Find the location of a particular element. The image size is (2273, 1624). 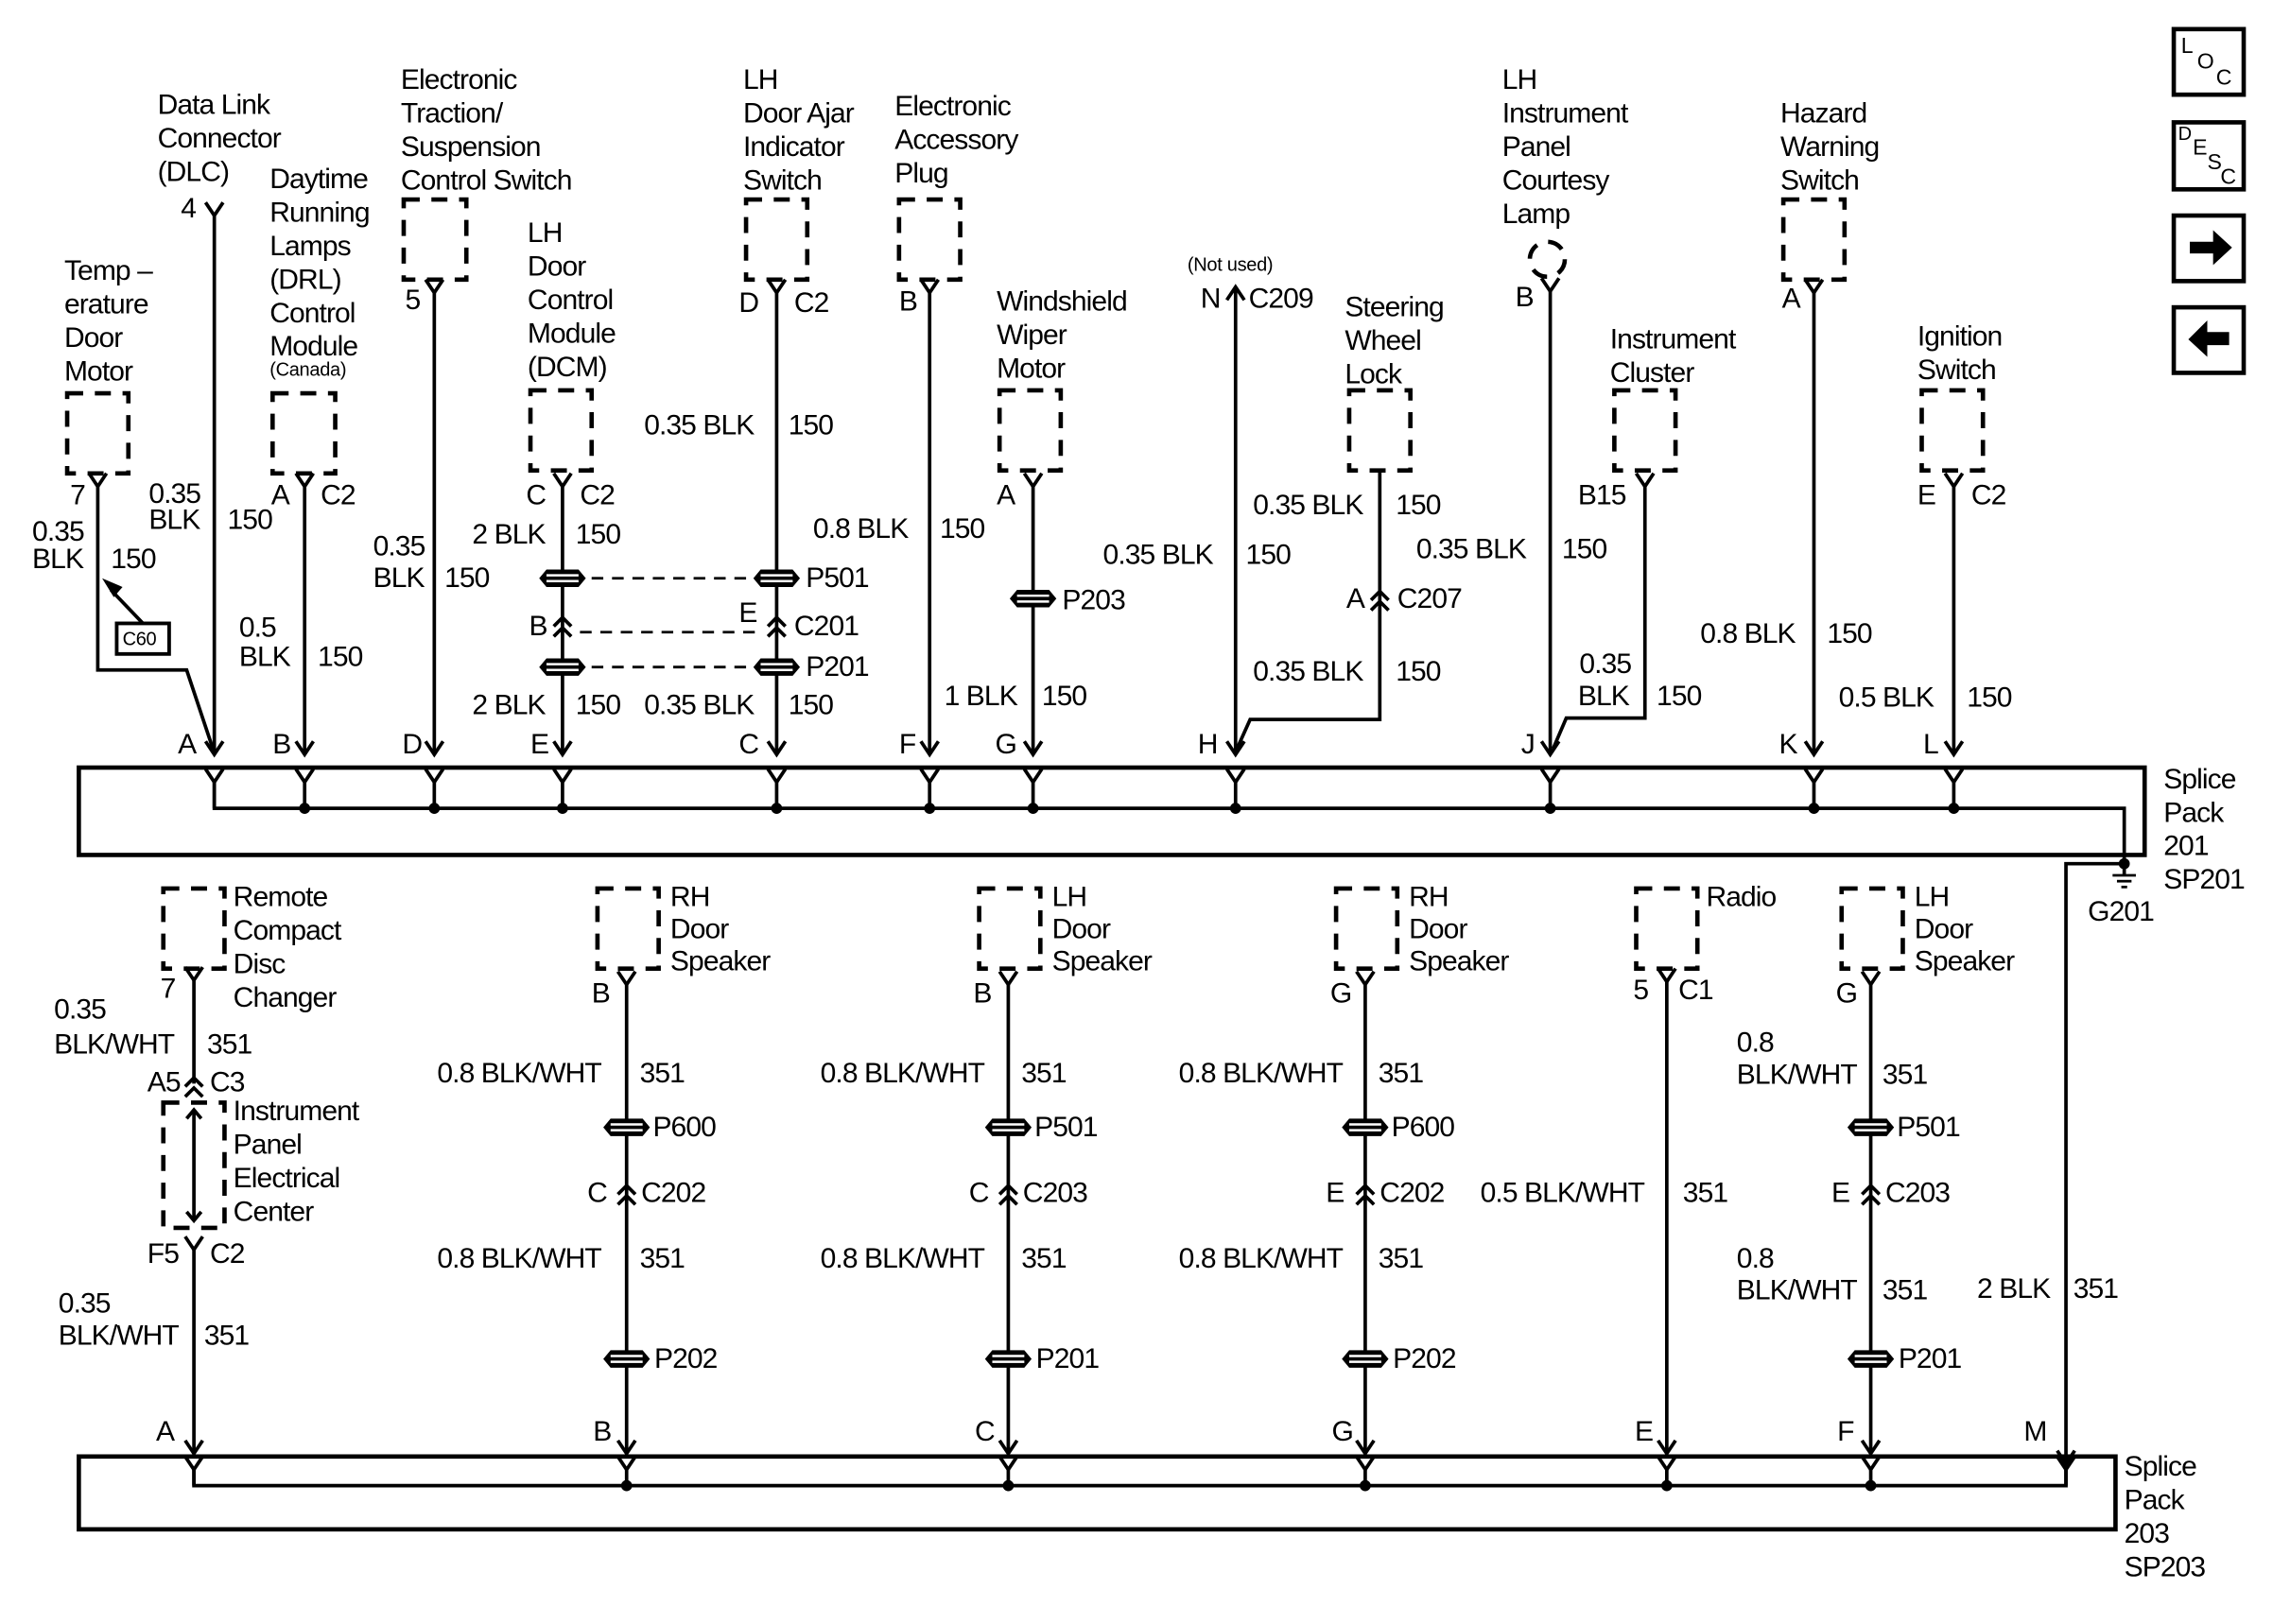

component-name-line: Wiper is located at coordinates (1032, 335).